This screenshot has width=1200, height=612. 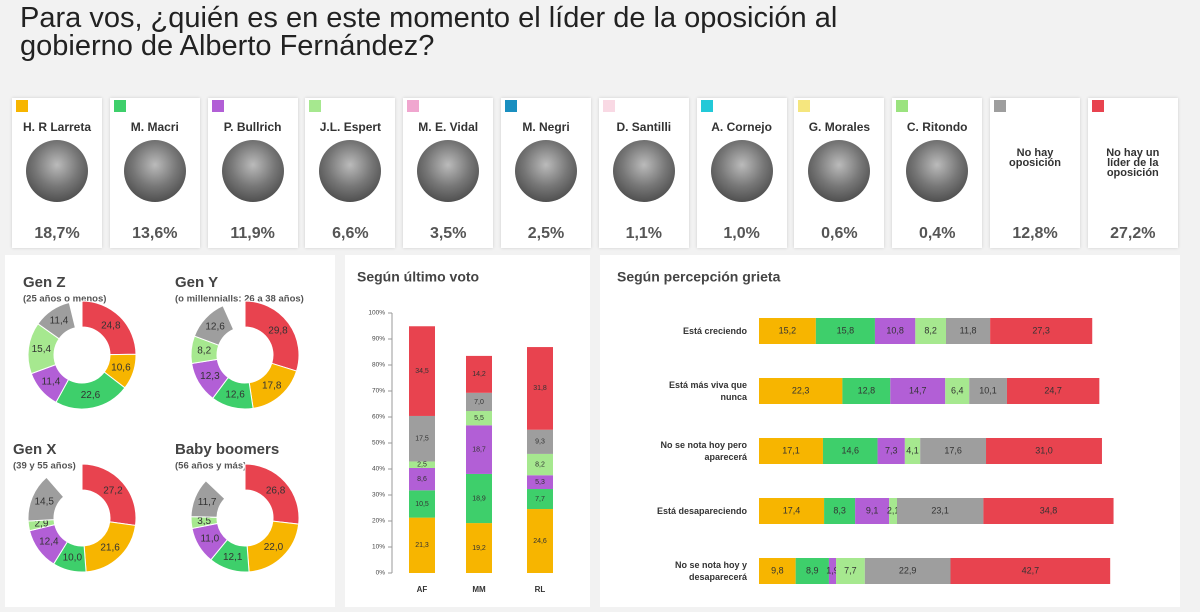 What do you see at coordinates (940, 510) in the screenshot?
I see `data-label: 23,1` at bounding box center [940, 510].